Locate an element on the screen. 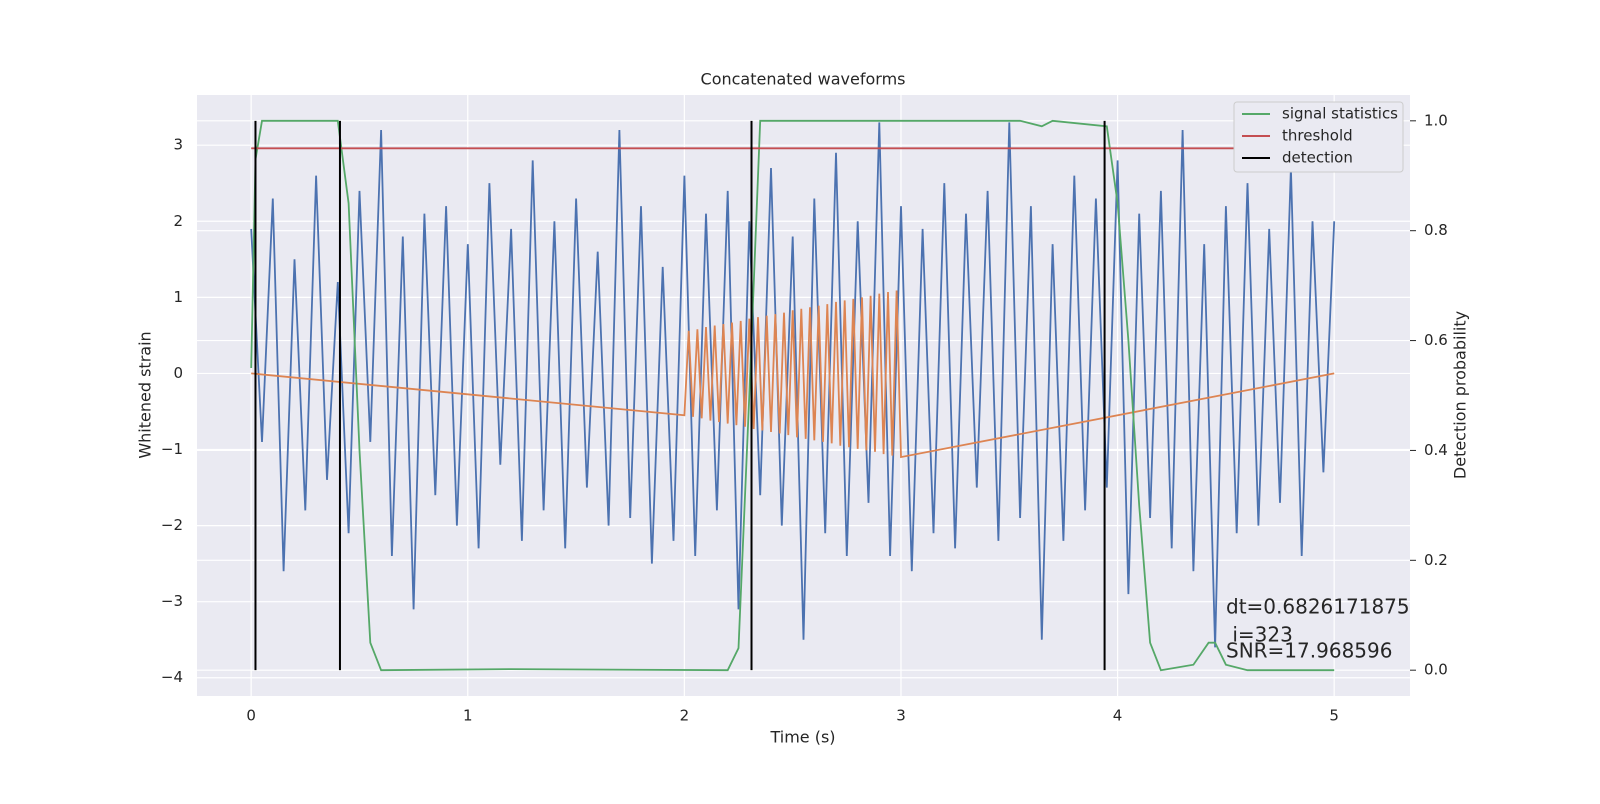 The image size is (1600, 804). y2-tick-label: 0.4 is located at coordinates (1436, 450).